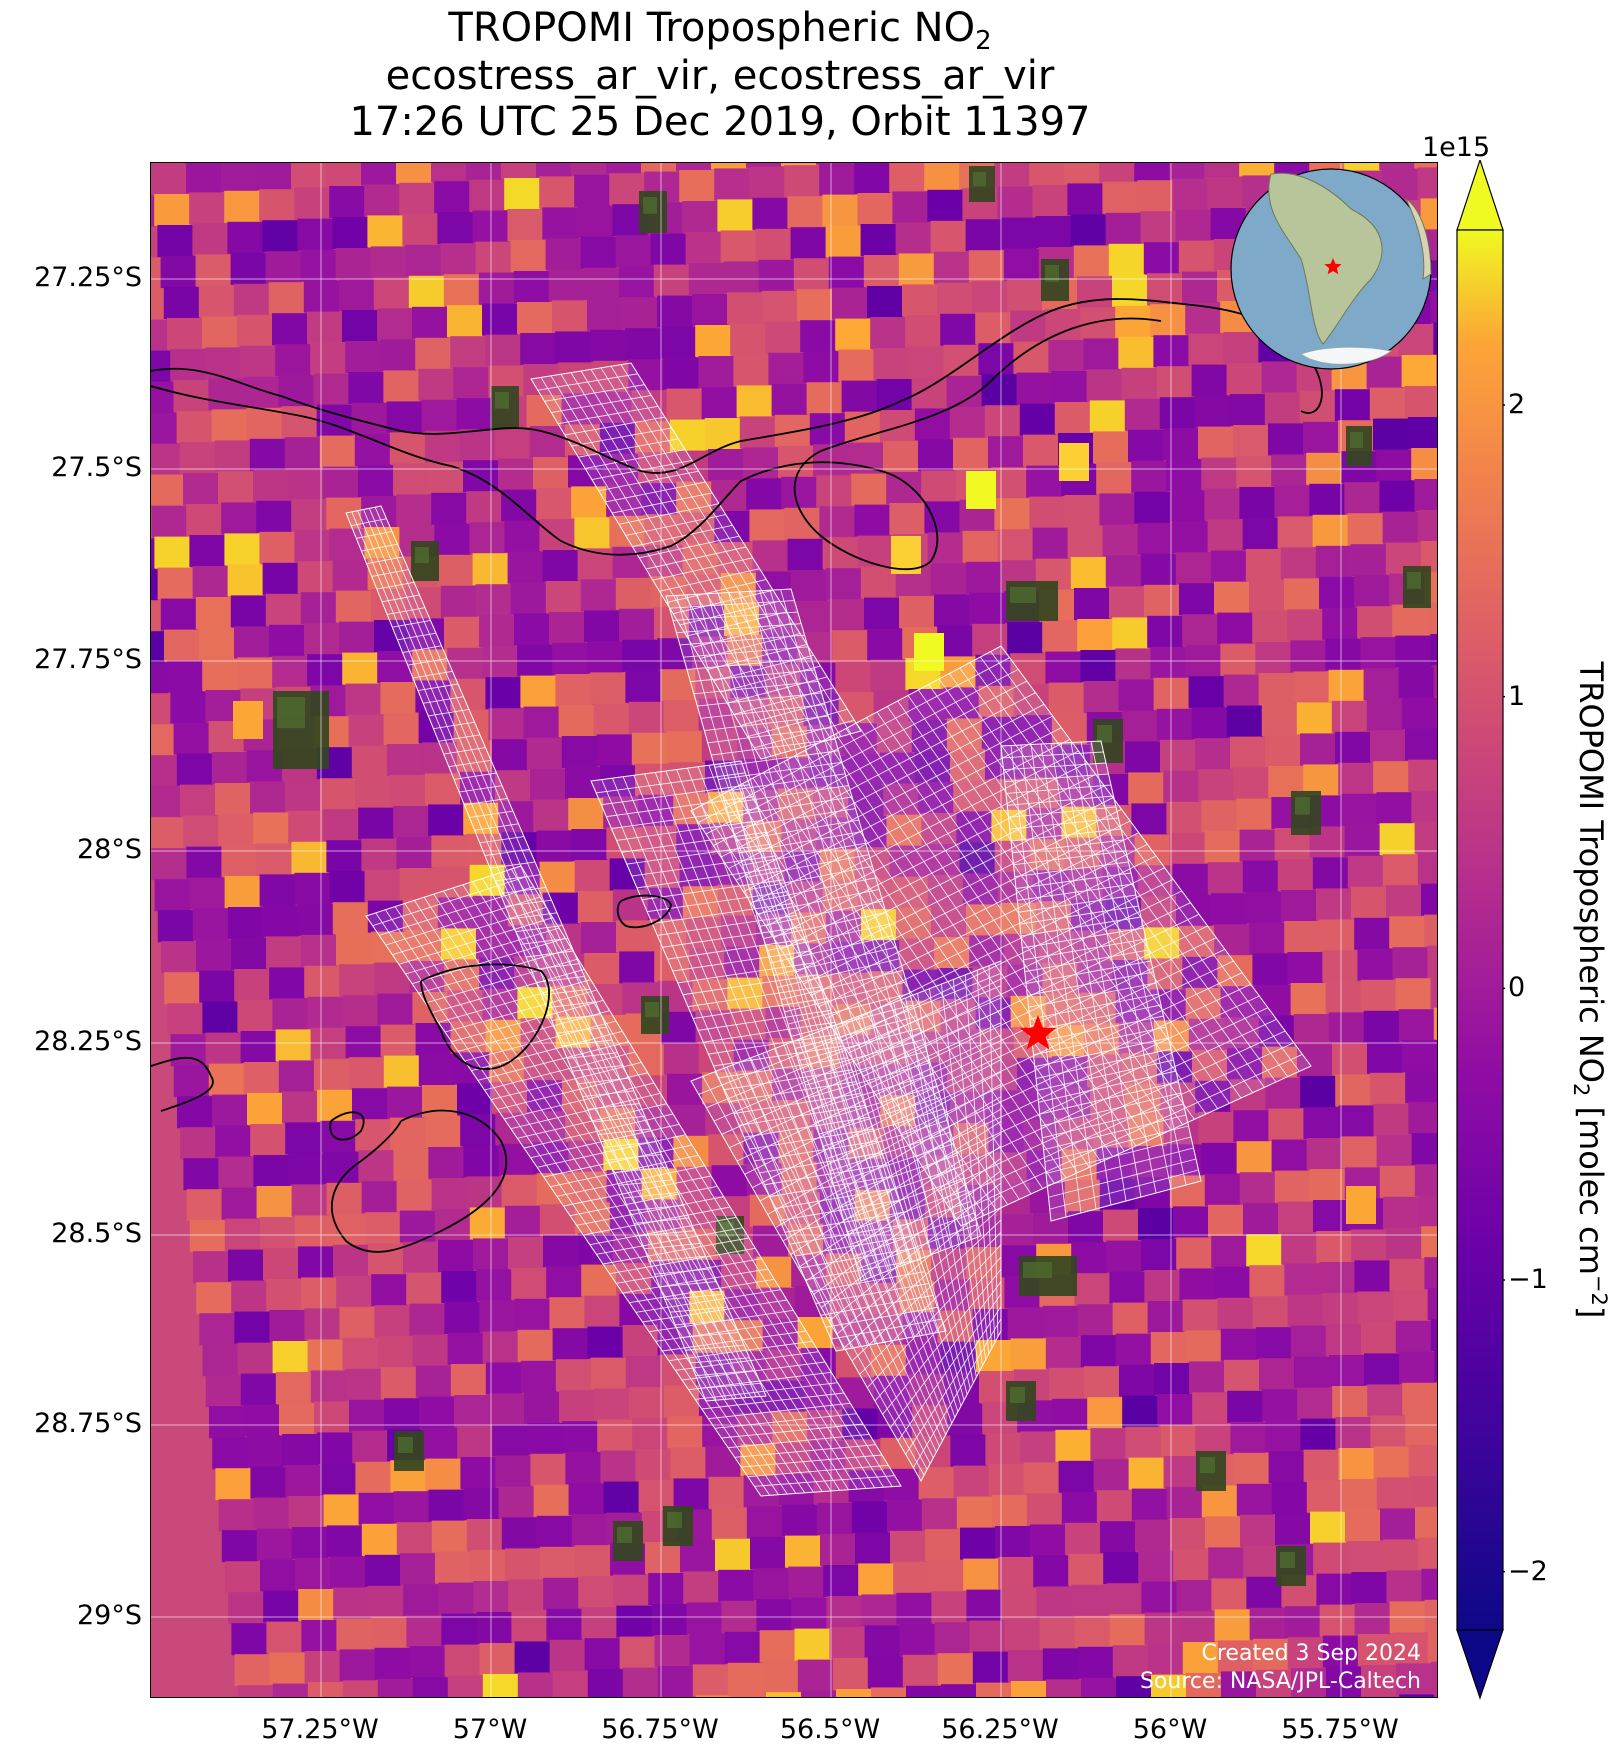 Image resolution: width=1619 pixels, height=1752 pixels. Describe the element at coordinates (1599, 1290) in the screenshot. I see `colorbar-label-superscript: −2` at that location.